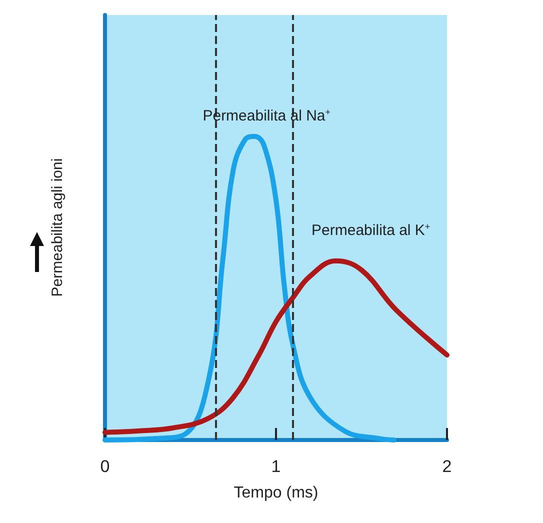 The image size is (543, 523). I want to click on x-tick-label: 1, so click(276, 466).